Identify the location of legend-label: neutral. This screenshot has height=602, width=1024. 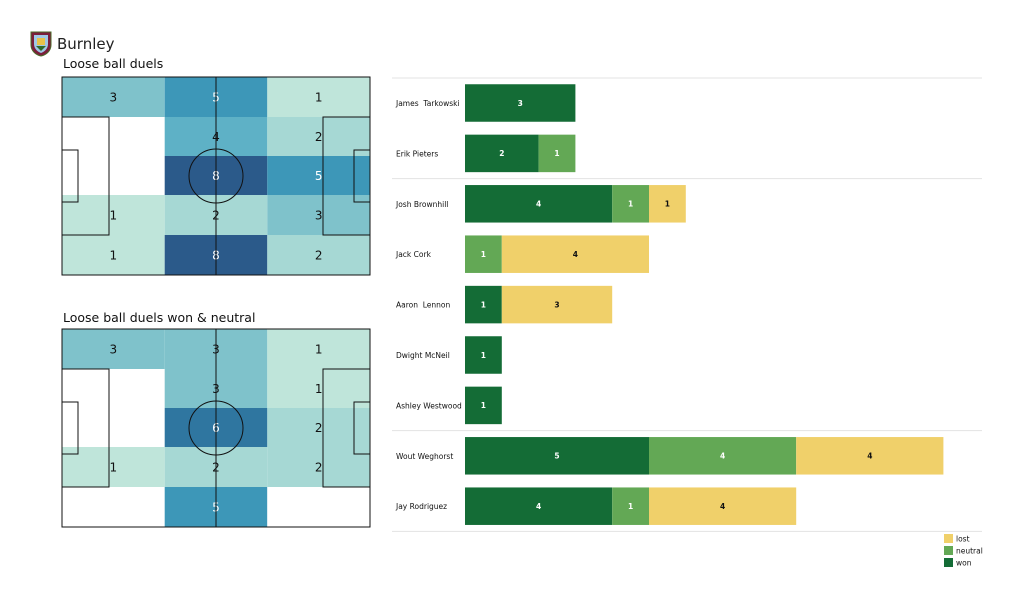
(969, 551).